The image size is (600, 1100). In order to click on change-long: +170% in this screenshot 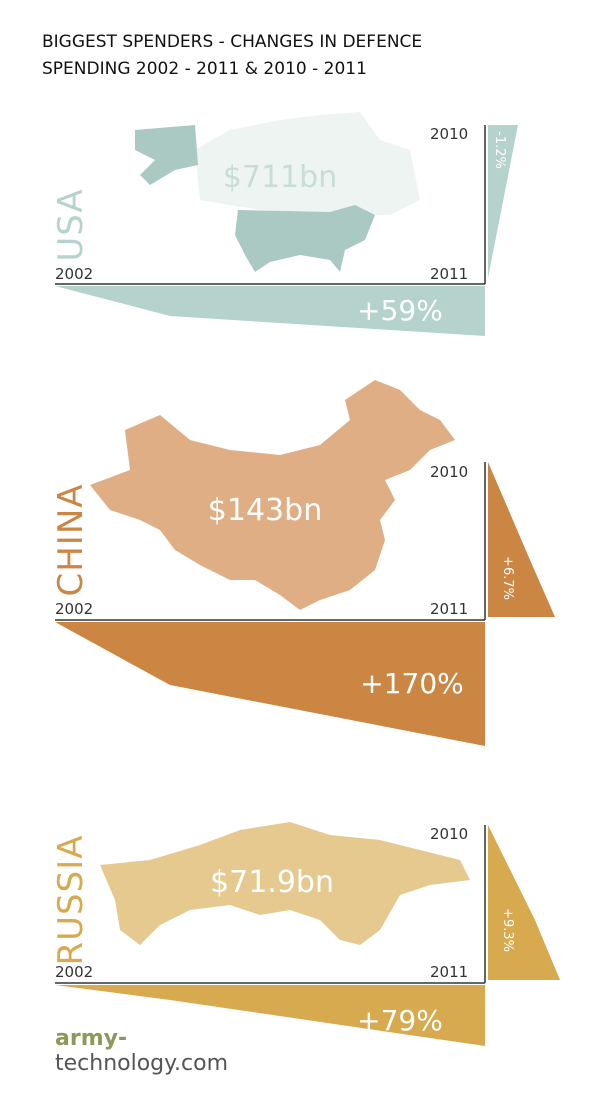, I will do `click(412, 683)`.